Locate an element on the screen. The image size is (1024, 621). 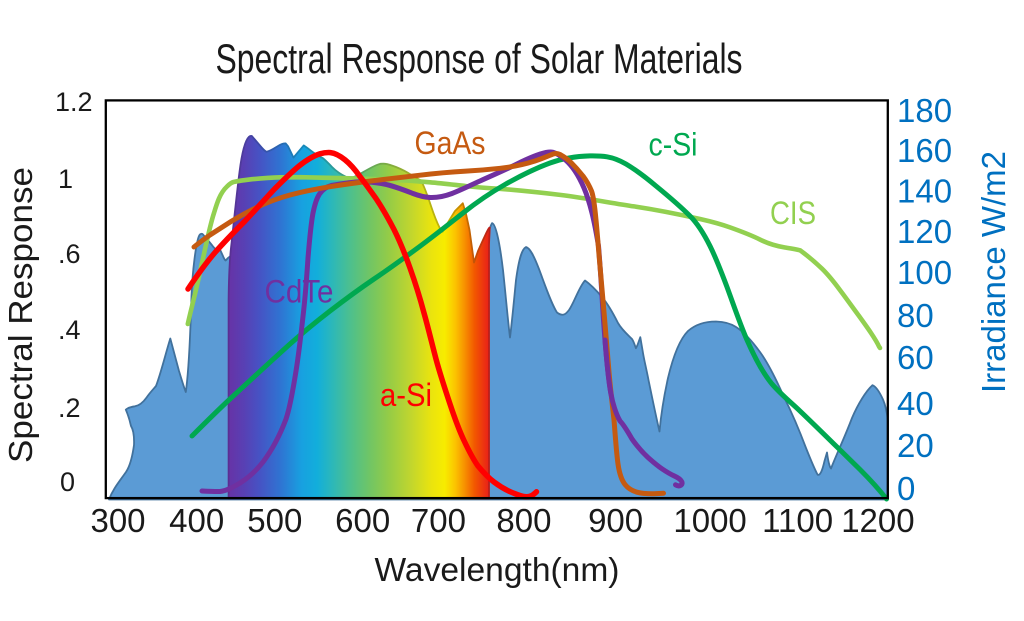
svg-text: 140 is located at coordinates (924, 191).